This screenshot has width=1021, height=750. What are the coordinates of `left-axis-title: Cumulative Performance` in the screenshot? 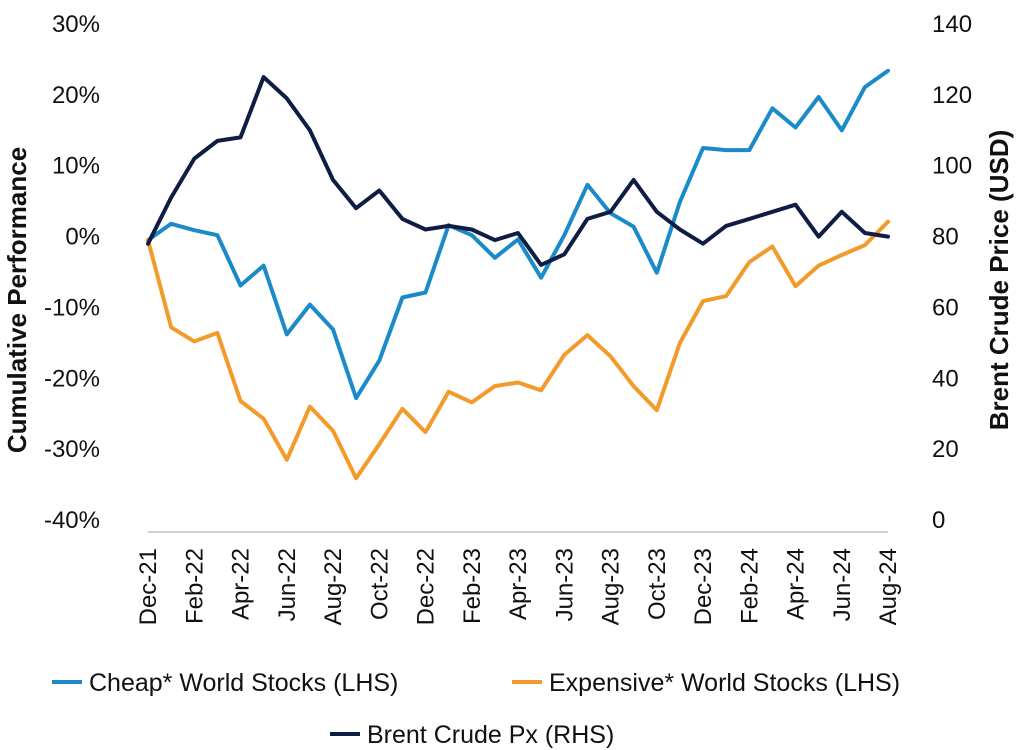 It's located at (17, 300).